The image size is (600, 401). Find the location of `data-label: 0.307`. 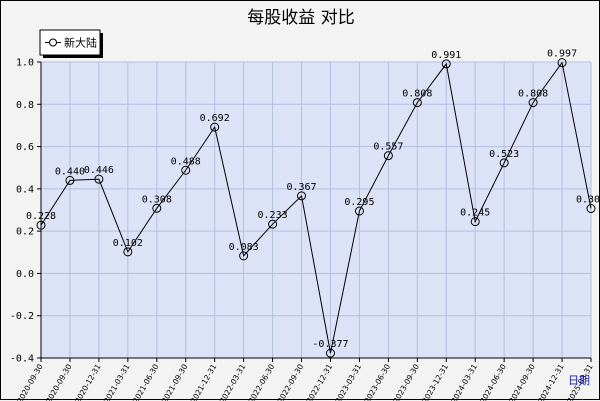

data-label: 0.307 is located at coordinates (588, 200).